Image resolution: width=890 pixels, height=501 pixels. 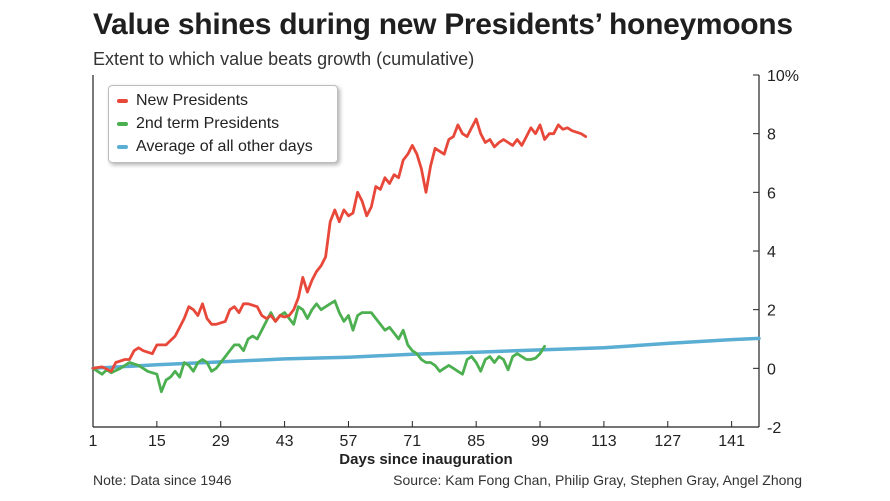 What do you see at coordinates (771, 193) in the screenshot?
I see `y-tick-label: 6` at bounding box center [771, 193].